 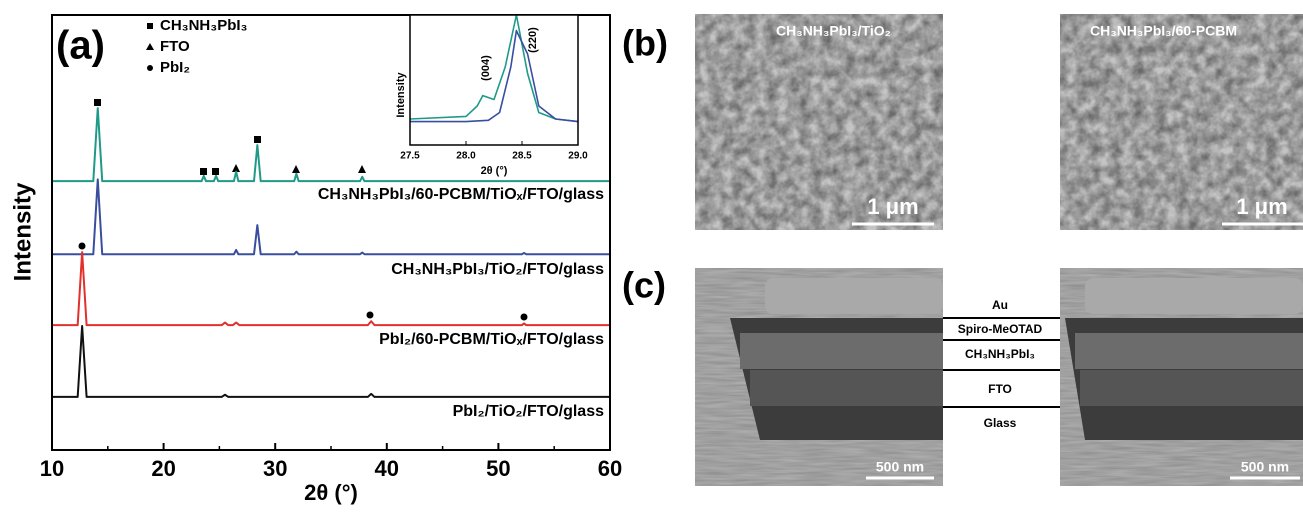 What do you see at coordinates (578, 156) in the screenshot?
I see `inset-x-tick-label: 29.0` at bounding box center [578, 156].